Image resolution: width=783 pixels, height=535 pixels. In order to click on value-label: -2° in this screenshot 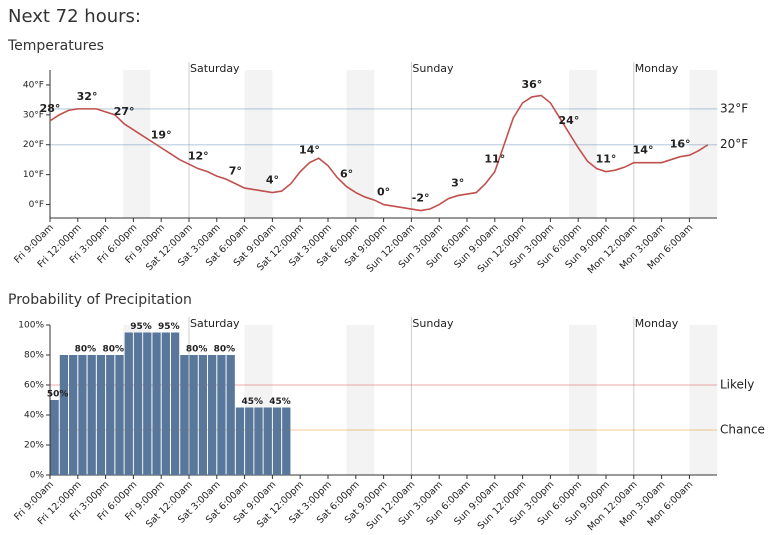, I will do `click(421, 198)`.